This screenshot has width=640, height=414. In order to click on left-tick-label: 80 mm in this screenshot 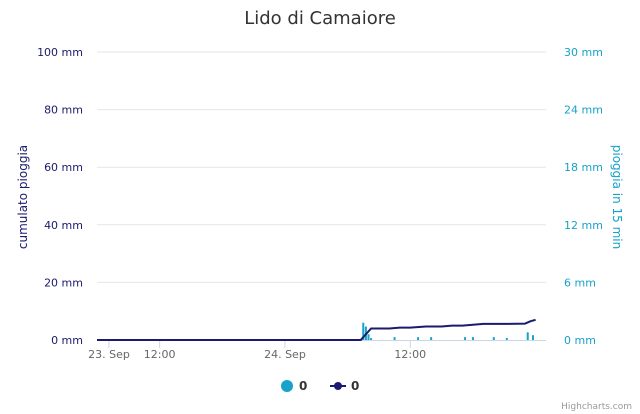, I will do `click(63, 110)`.